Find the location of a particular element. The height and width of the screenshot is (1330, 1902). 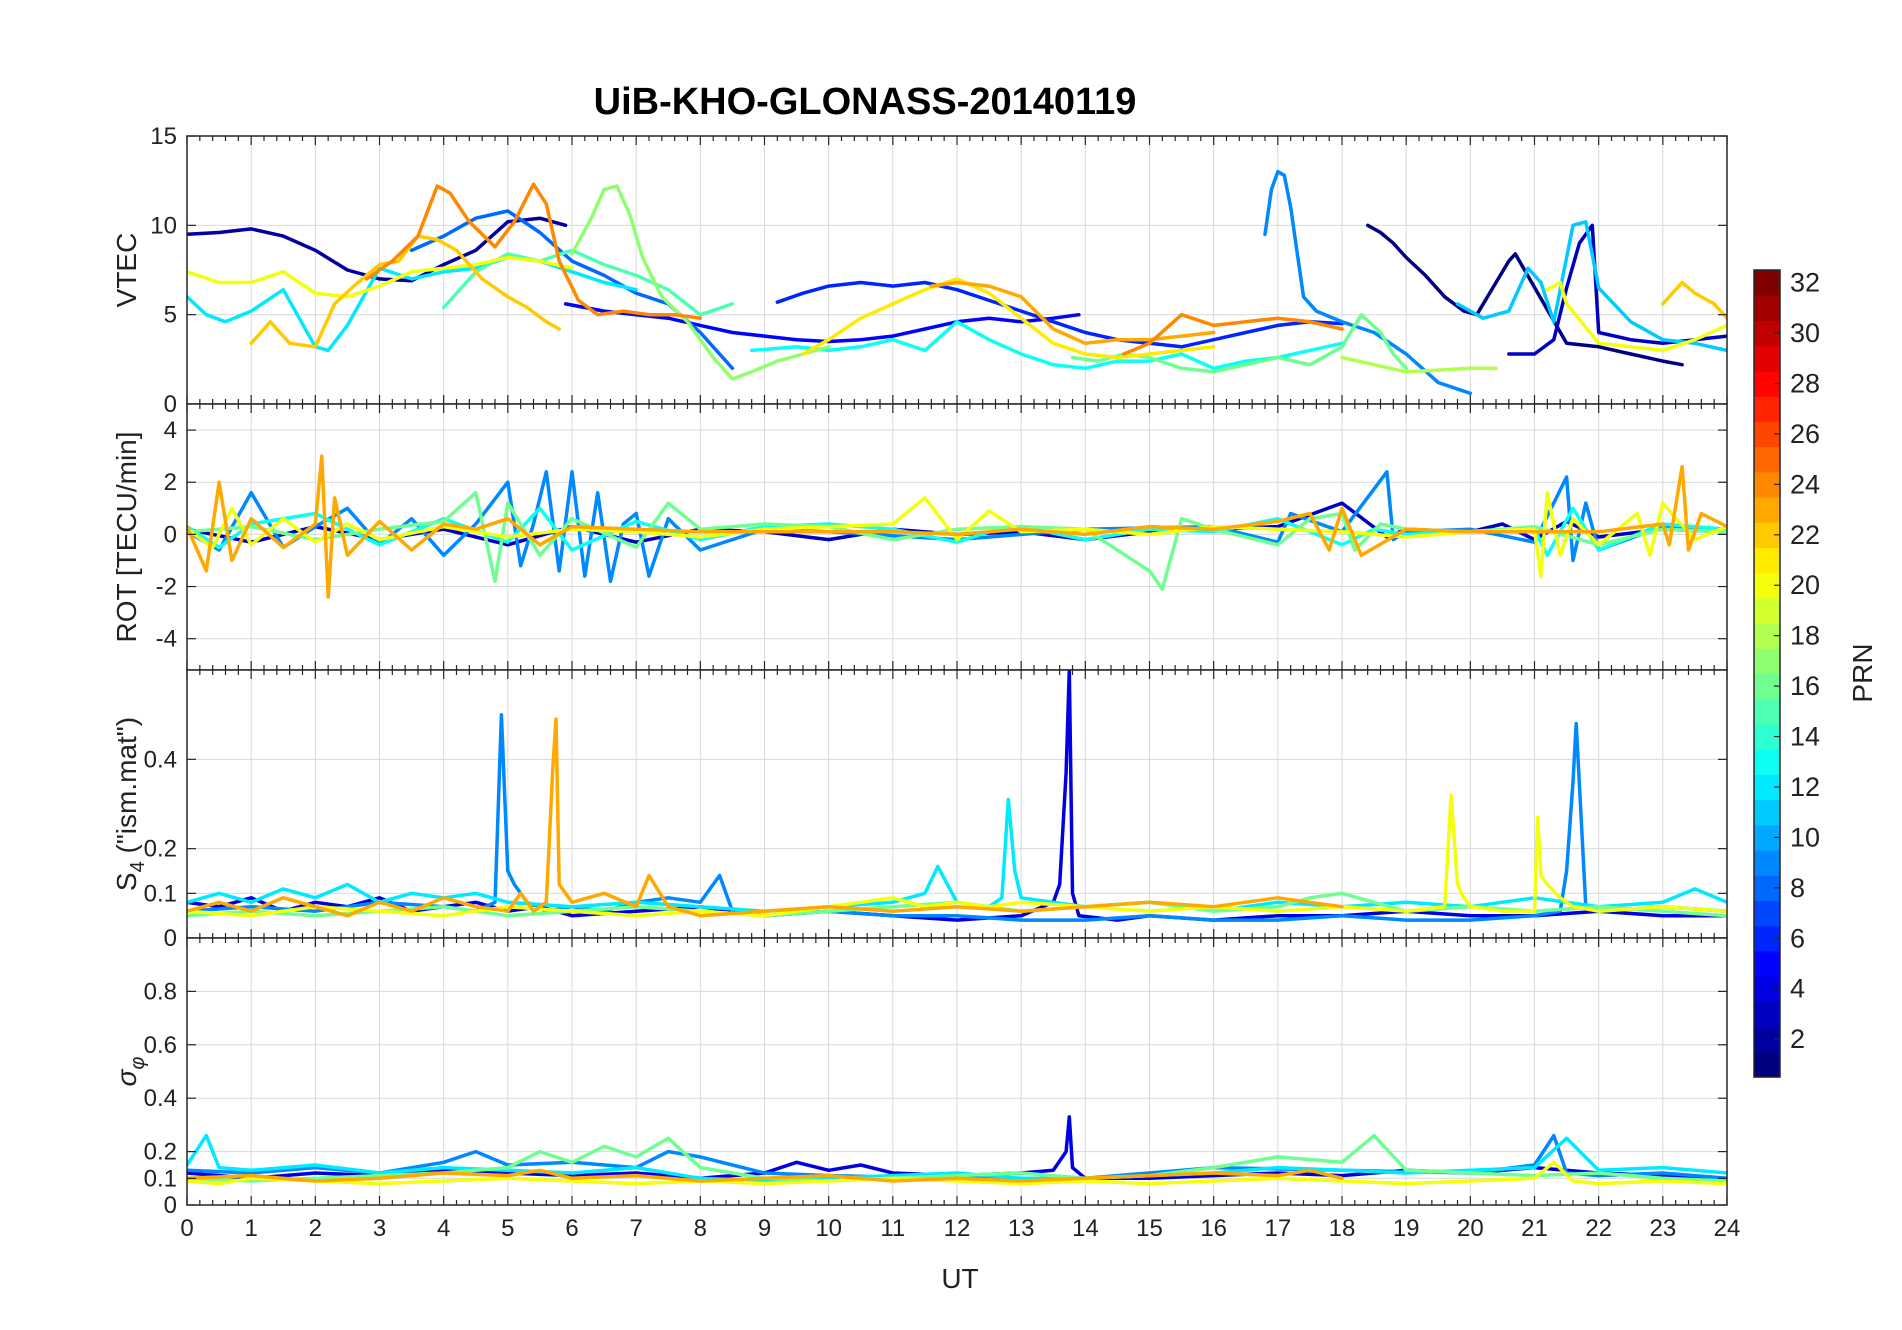

x-tick-label: 15 is located at coordinates (1149, 1228).